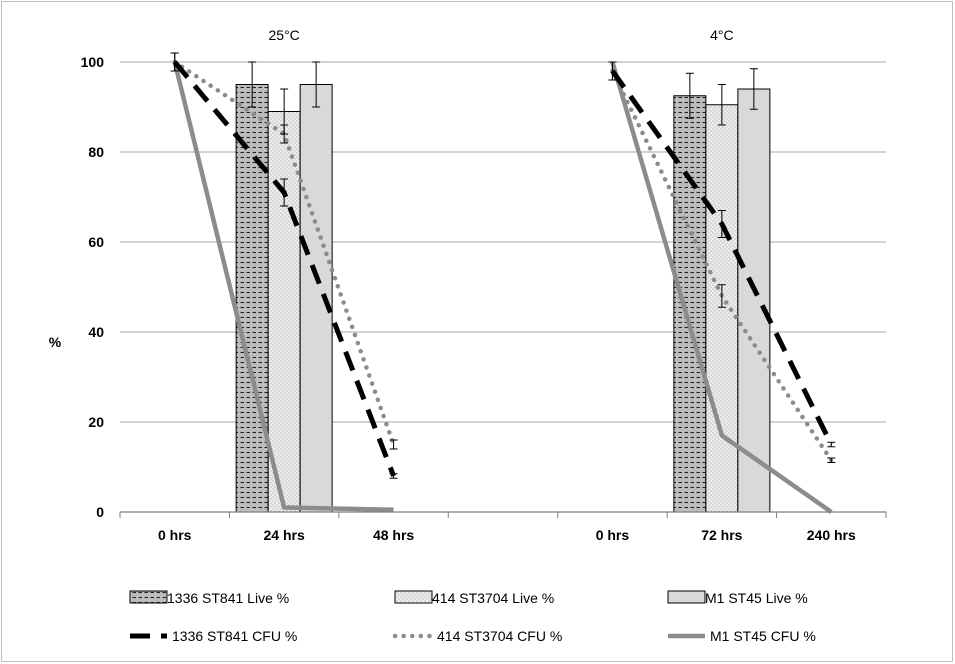 This screenshot has width=955, height=664. I want to click on legend-item-live-1: 1336 ST841 Live %, so click(209, 598).